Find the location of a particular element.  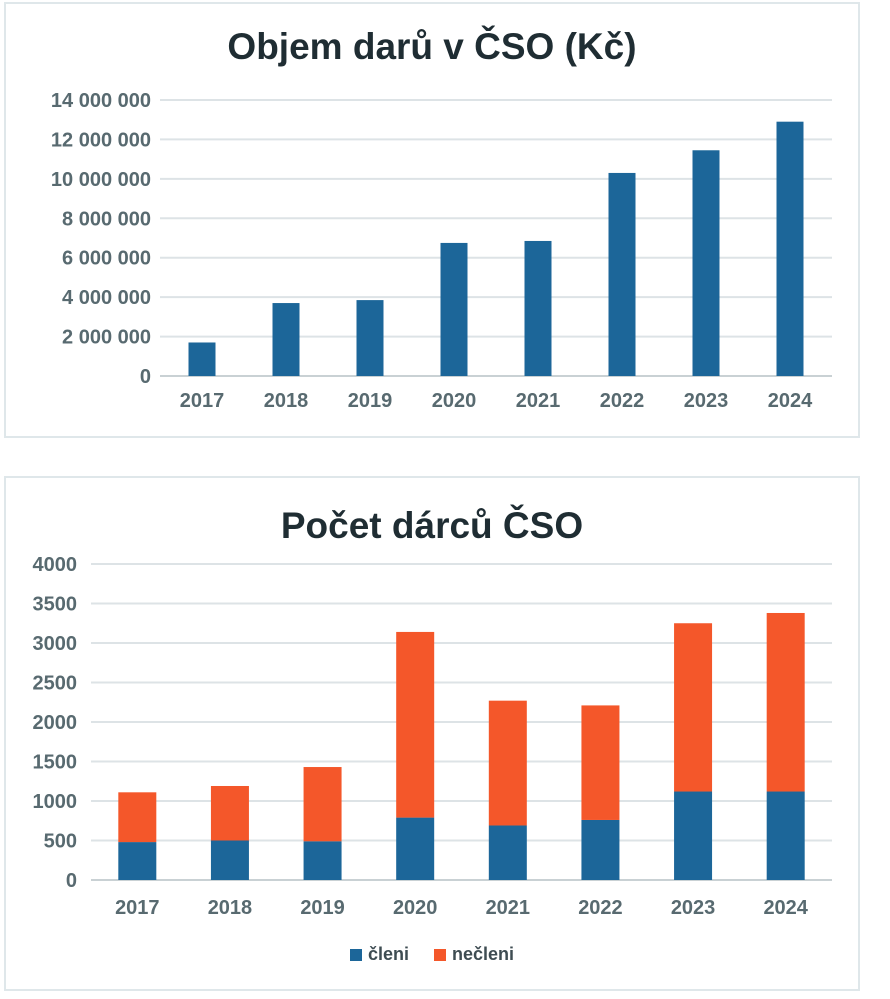

y-tick-label: 6 000 000 is located at coordinates (106, 259).